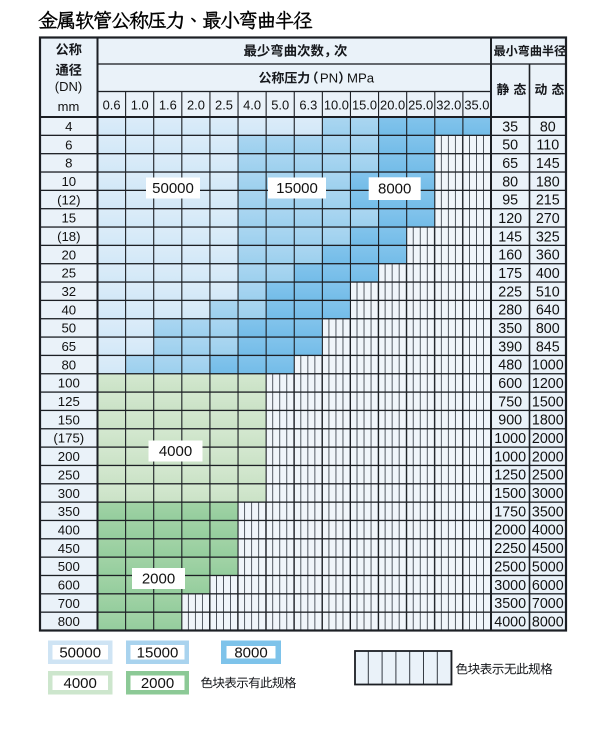 This screenshot has width=600, height=748. Describe the element at coordinates (510, 201) in the screenshot. I see `svg-text: 95` at that location.